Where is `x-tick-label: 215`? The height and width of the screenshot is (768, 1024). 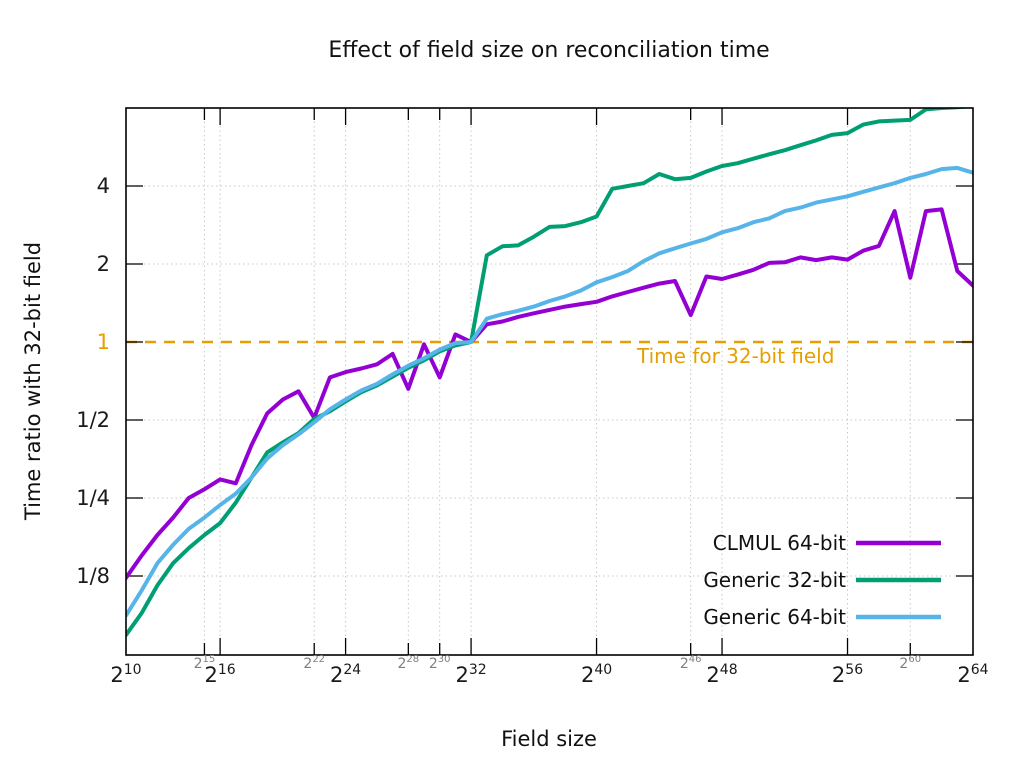 x-tick-label: 215 is located at coordinates (204, 663).